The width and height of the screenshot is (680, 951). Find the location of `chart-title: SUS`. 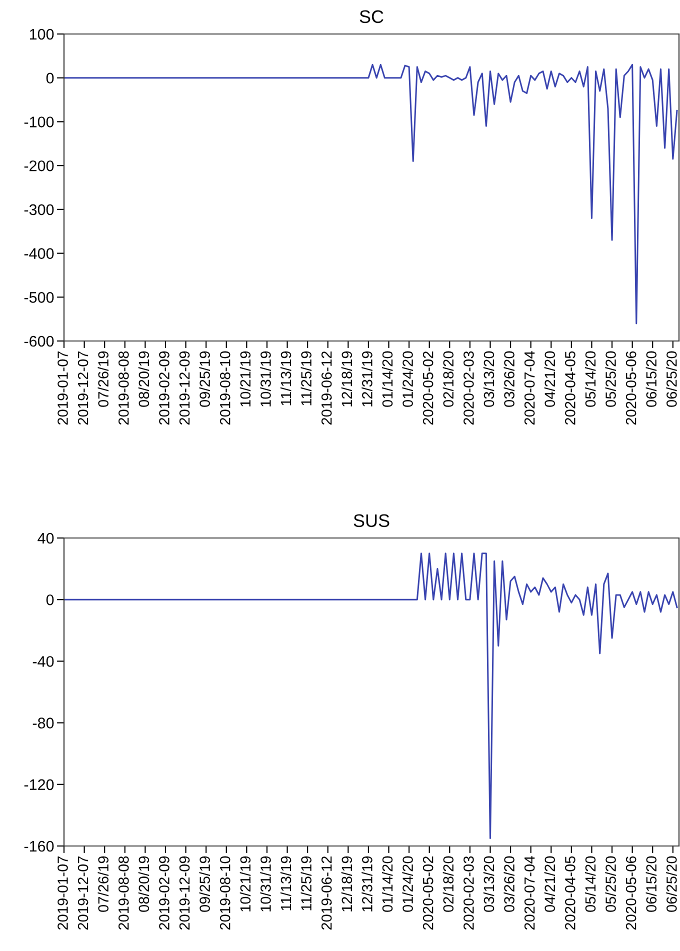

chart-title: SUS is located at coordinates (372, 521).